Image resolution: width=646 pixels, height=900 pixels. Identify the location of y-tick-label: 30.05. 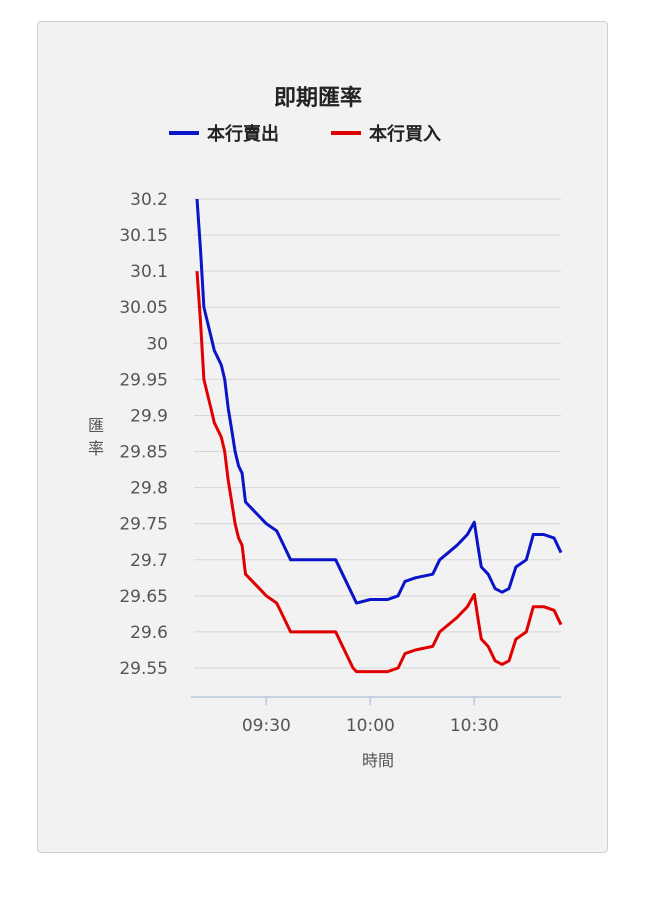
(143, 308).